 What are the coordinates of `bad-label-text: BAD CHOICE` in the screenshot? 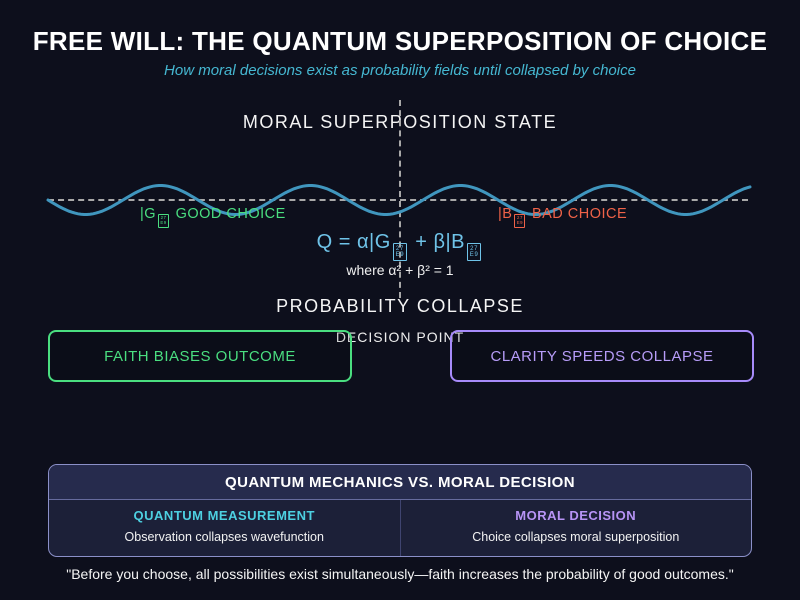 It's located at (579, 214).